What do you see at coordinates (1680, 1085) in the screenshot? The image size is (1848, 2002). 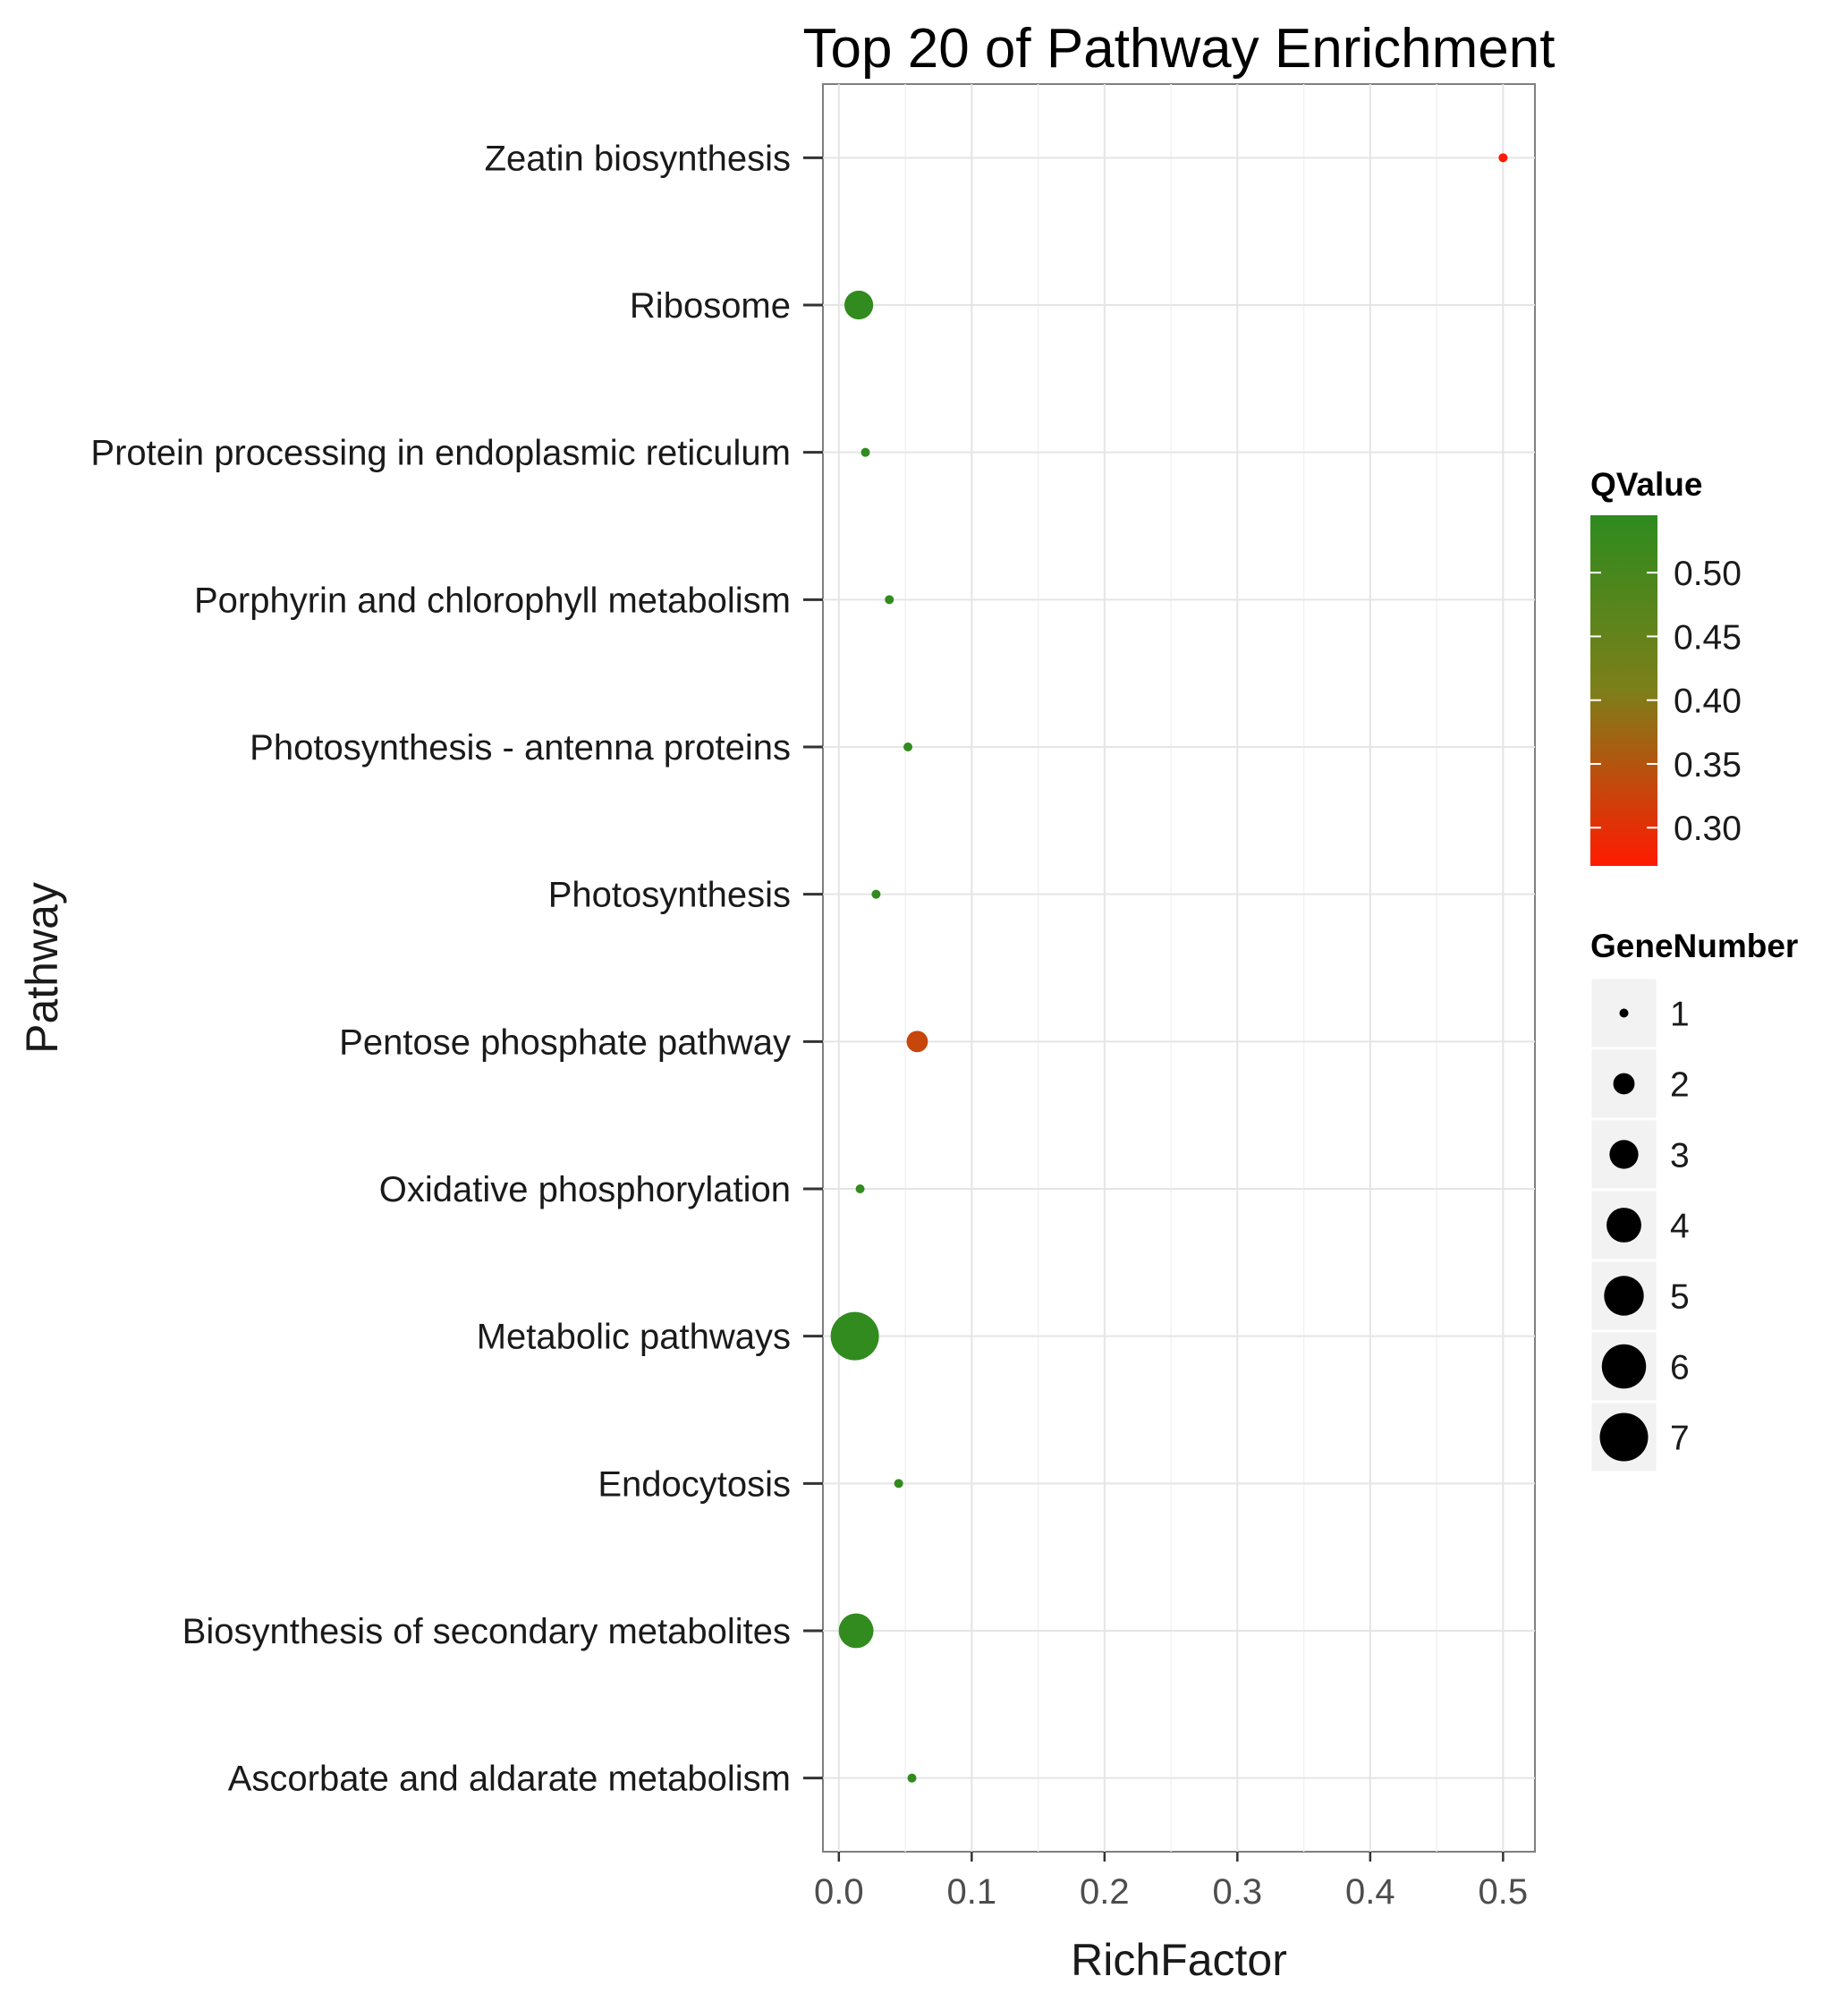 I see `gene-number-legend-label: 2` at bounding box center [1680, 1085].